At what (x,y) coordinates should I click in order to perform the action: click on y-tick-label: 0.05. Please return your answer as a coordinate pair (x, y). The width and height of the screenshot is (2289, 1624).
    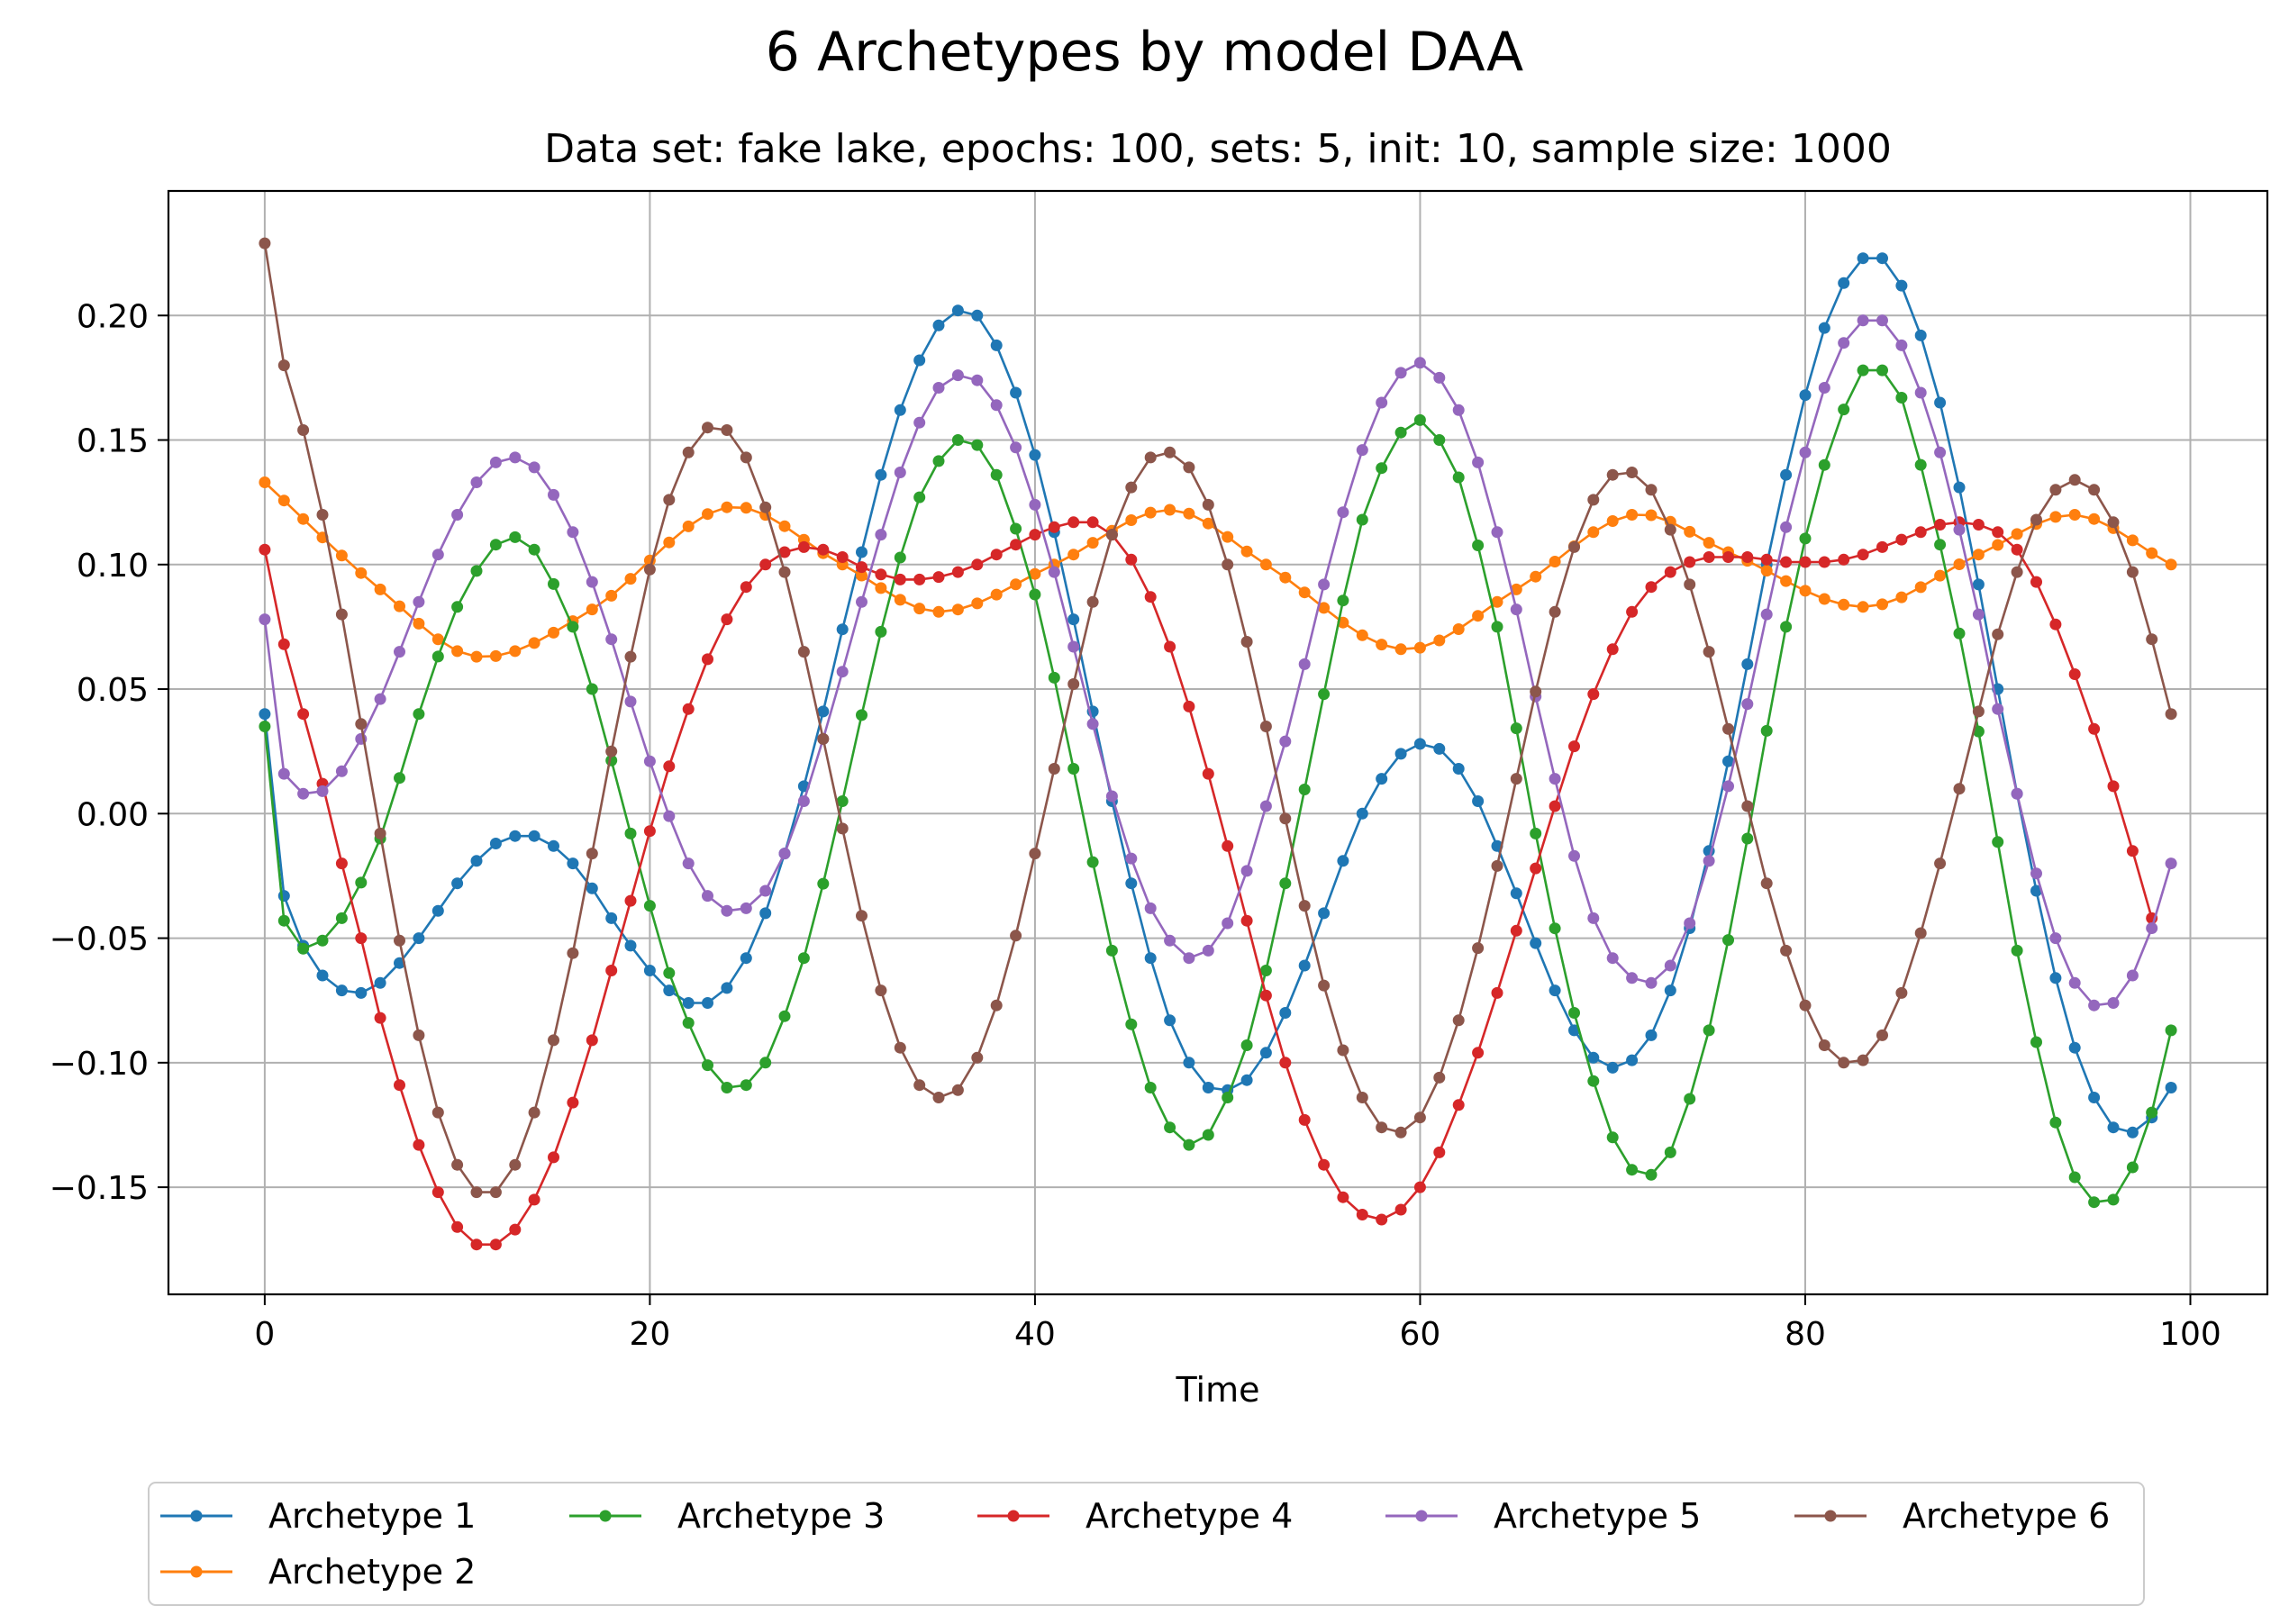
    Looking at the image, I should click on (113, 690).